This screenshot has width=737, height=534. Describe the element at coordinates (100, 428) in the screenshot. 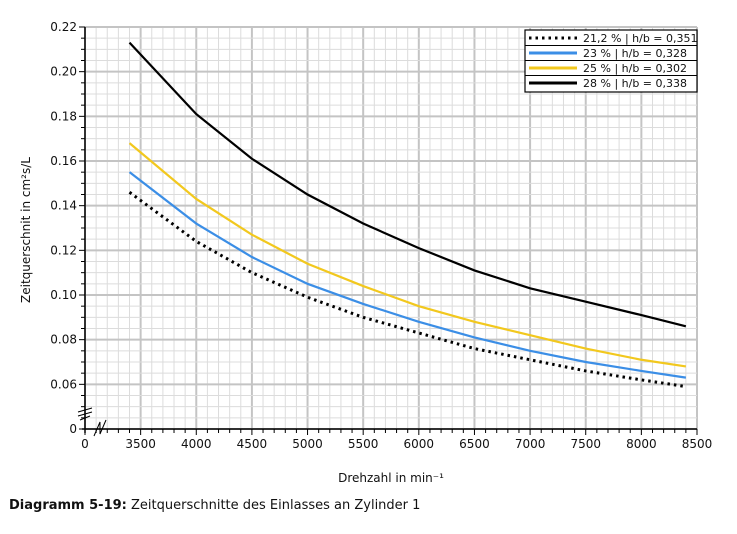

I see `x-axis-break-icon` at that location.